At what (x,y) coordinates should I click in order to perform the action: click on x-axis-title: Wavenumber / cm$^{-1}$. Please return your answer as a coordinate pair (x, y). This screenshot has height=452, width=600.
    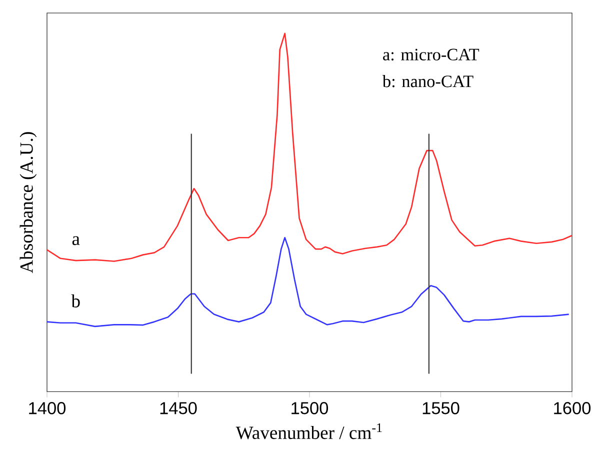
    Looking at the image, I should click on (309, 431).